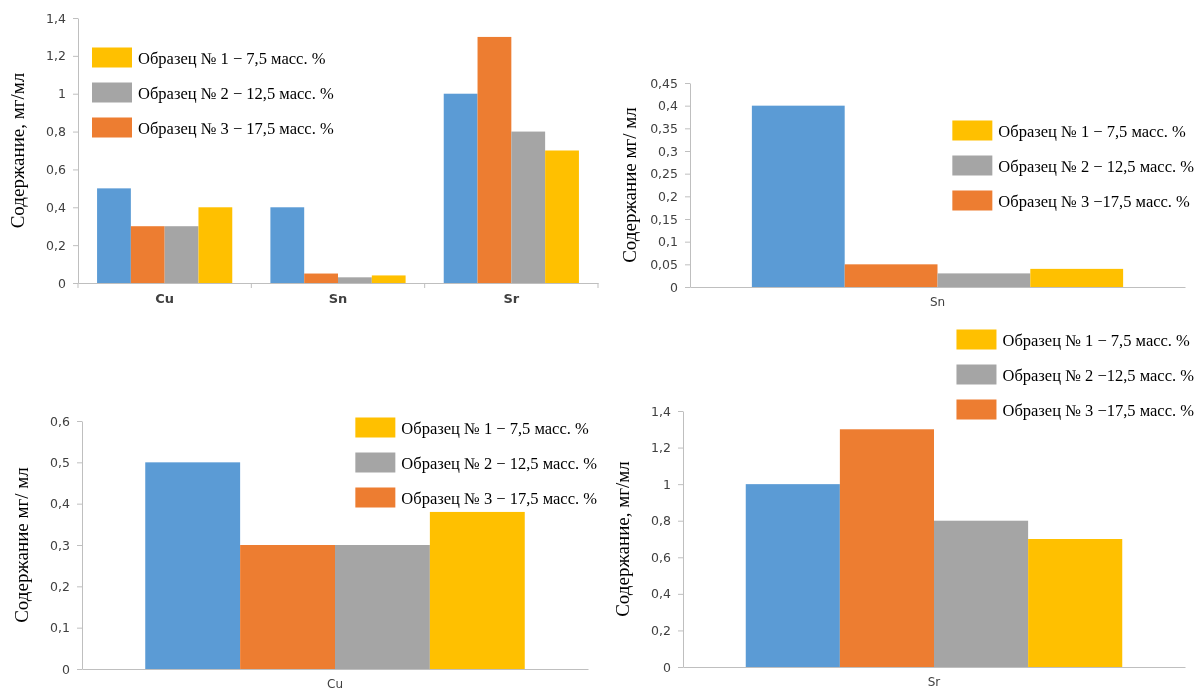  I want to click on y-tick-label: 0,5, so click(60, 462).